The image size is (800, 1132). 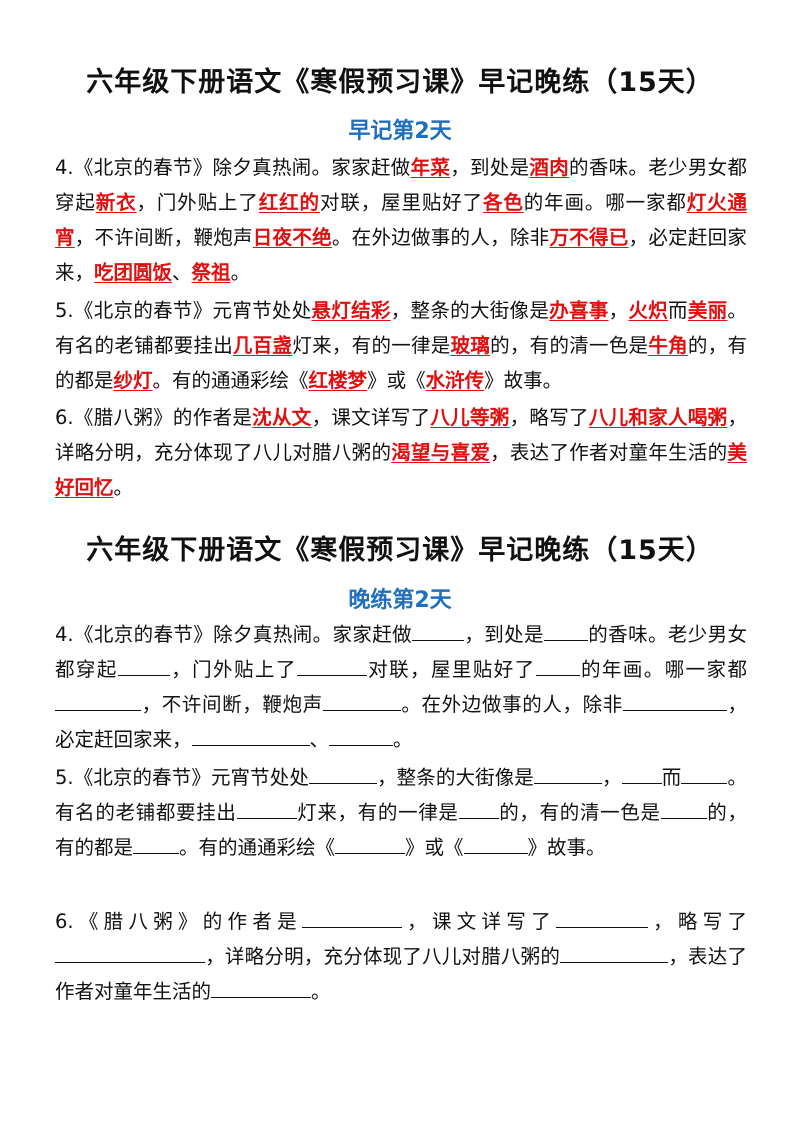 What do you see at coordinates (400, 82) in the screenshot?
I see `section1-title: 六年级下册语文《寒假预习课》早记晚练（15天）` at bounding box center [400, 82].